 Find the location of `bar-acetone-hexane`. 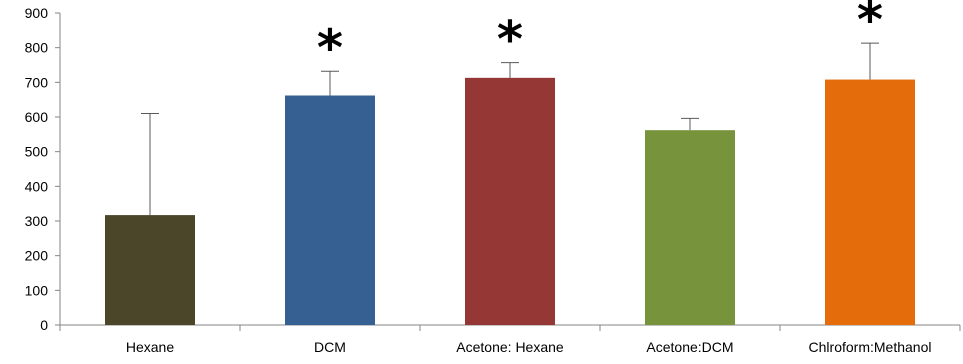

bar-acetone-hexane is located at coordinates (510, 201).